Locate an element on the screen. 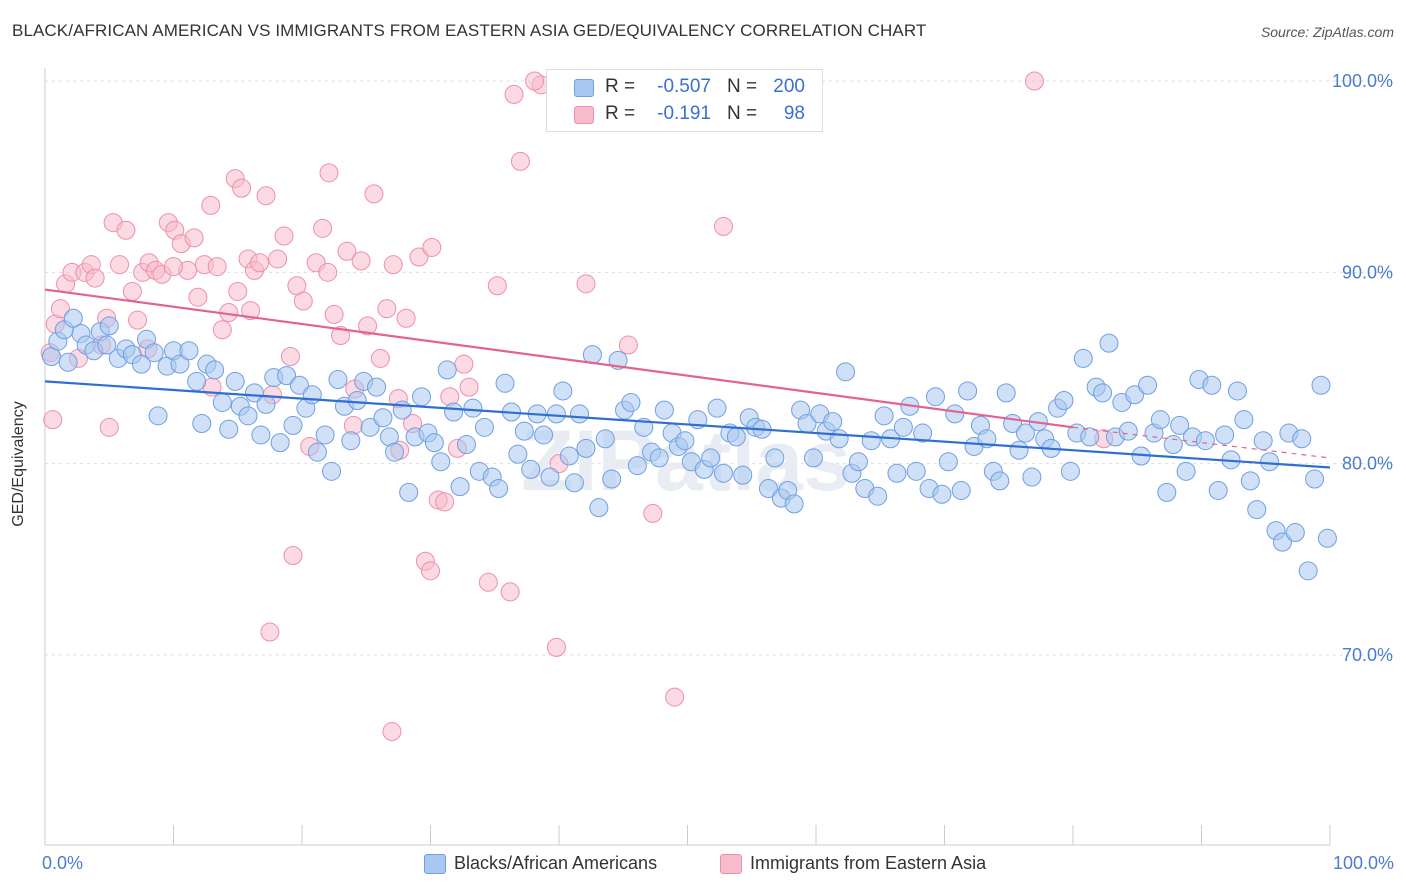  legend-r-label: R = is located at coordinates (620, 113).